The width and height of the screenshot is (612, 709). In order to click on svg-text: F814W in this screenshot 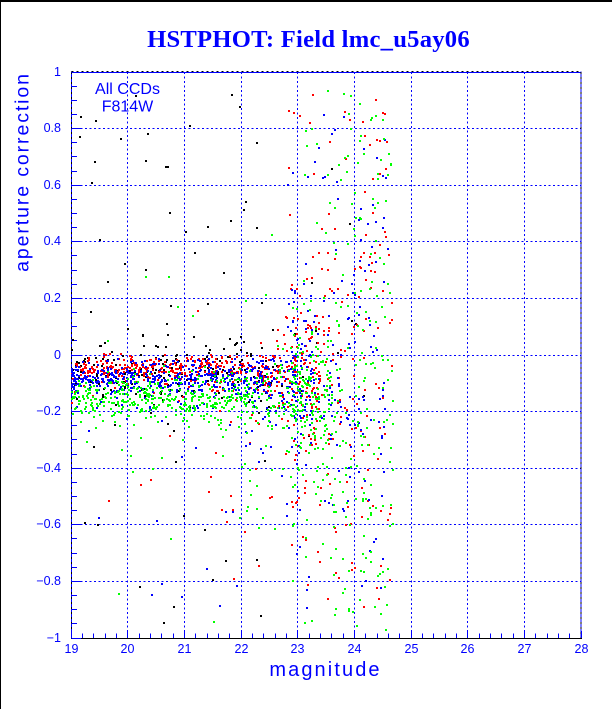, I will do `click(128, 107)`.